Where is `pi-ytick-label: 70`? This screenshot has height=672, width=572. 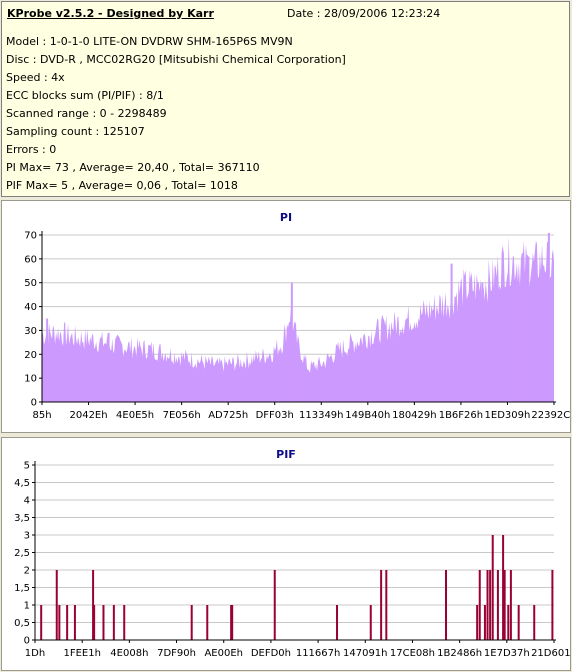 pi-ytick-label: 70 is located at coordinates (30, 236).